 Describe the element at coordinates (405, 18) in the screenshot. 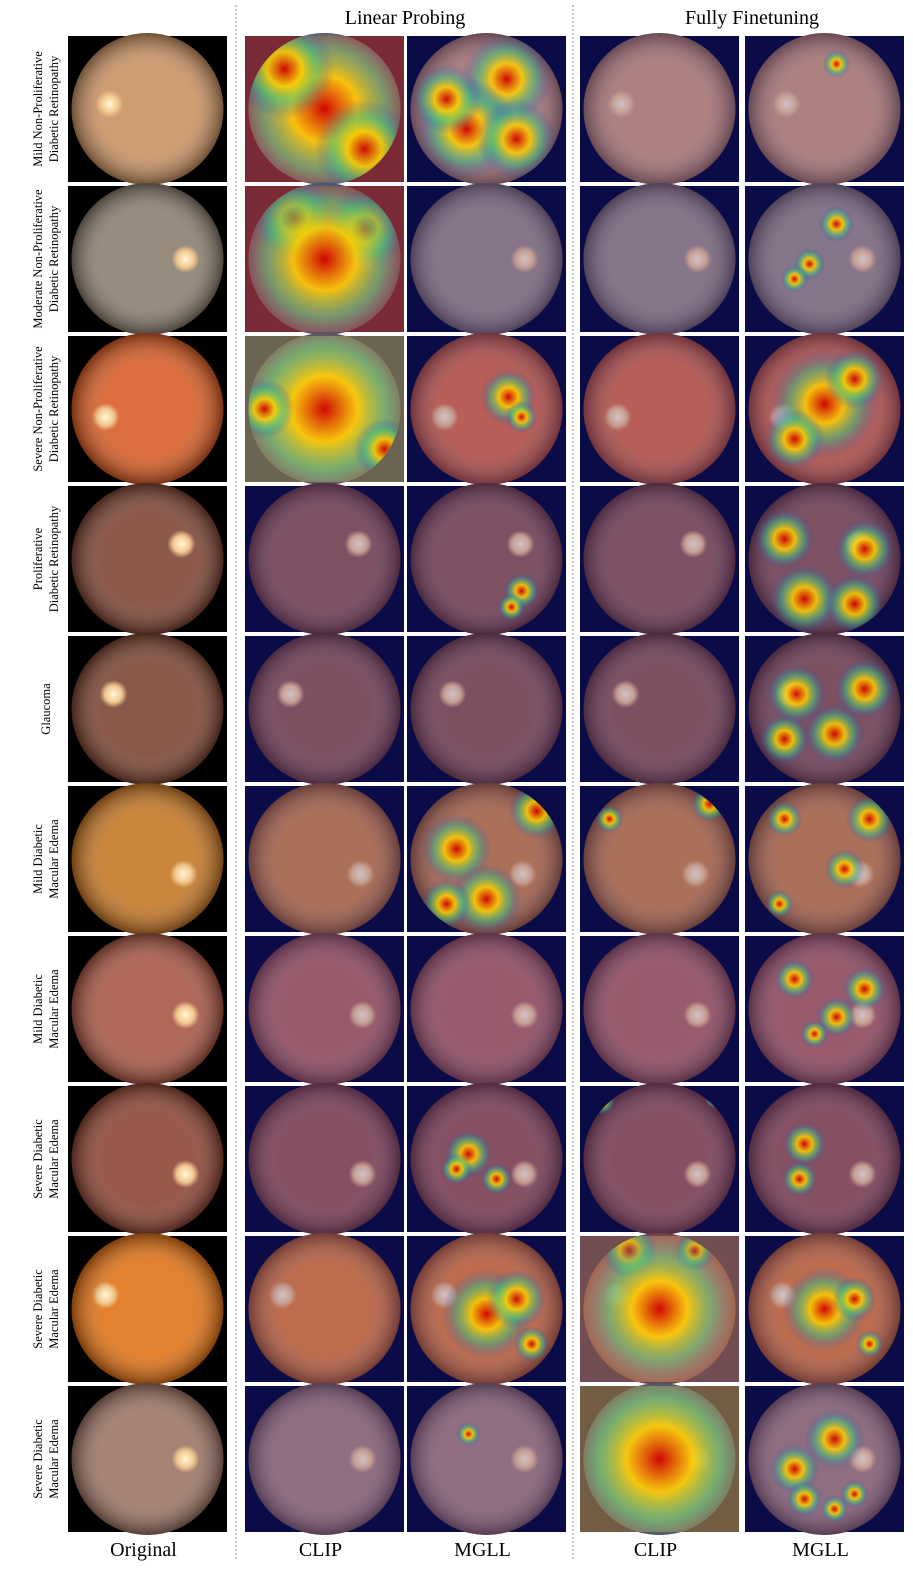

I see `group-header: Linear Probing` at that location.